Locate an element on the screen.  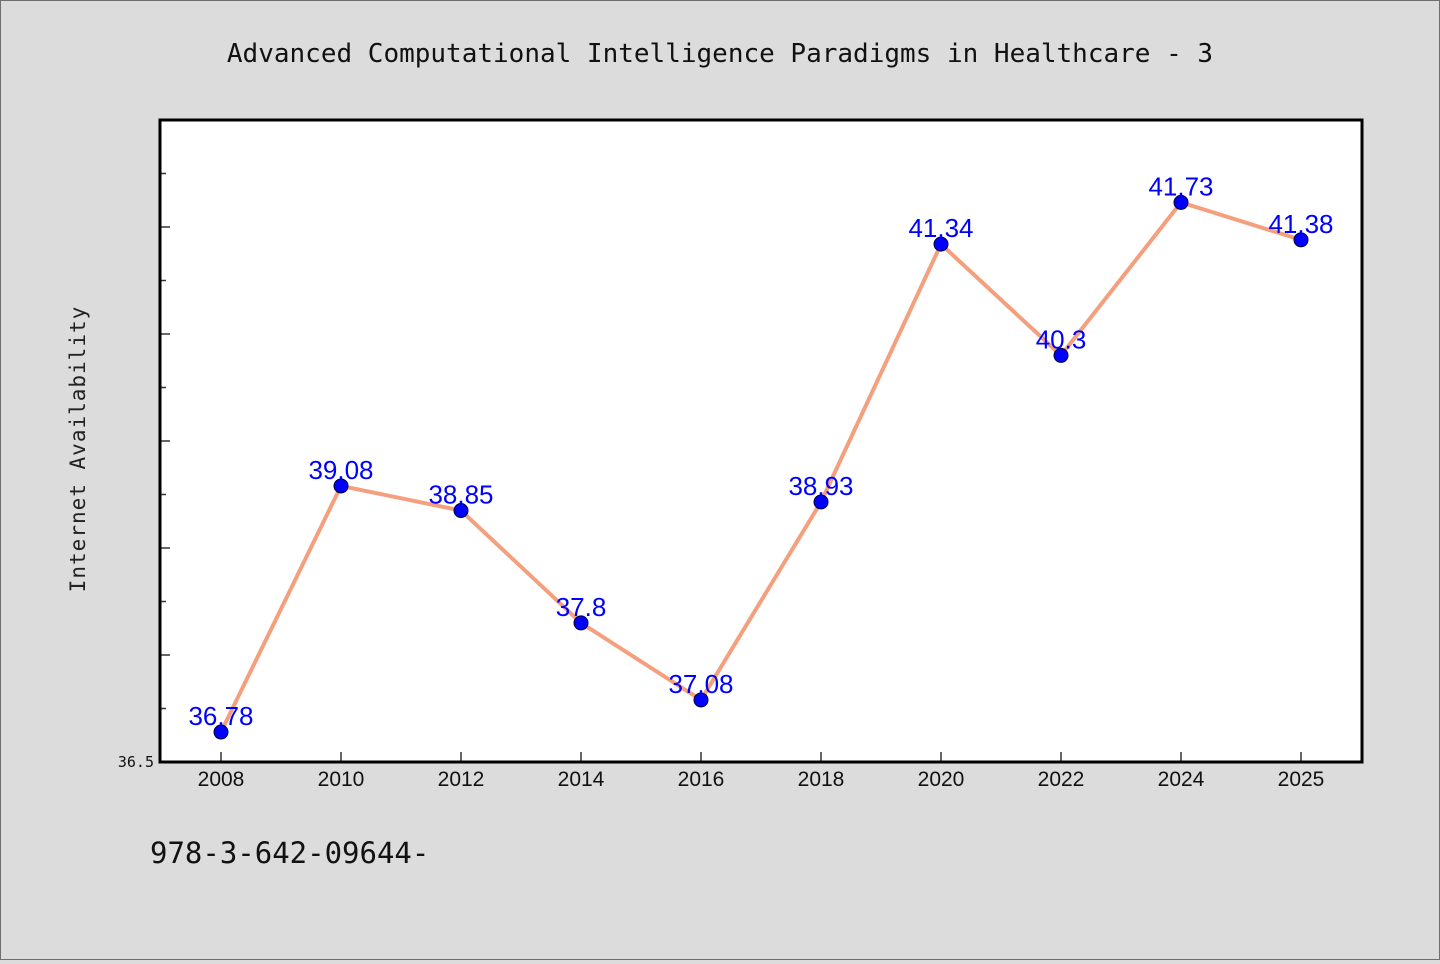
y-axis-title: Internet Availability is located at coordinates (78, 449).